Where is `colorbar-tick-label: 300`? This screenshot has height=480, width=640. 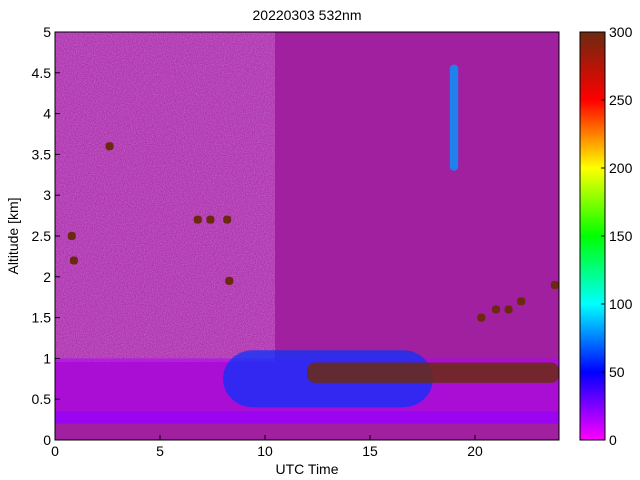 colorbar-tick-label: 300 is located at coordinates (621, 32).